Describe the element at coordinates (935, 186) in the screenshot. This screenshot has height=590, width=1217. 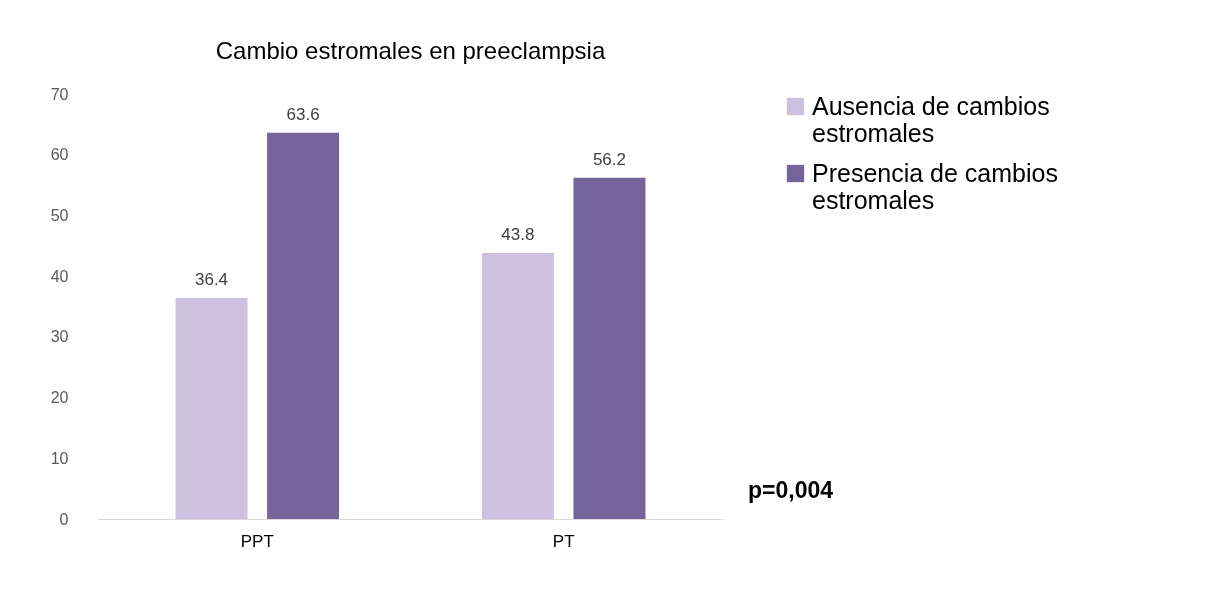
I see `legend-label: Presencia de cambios estromales` at that location.